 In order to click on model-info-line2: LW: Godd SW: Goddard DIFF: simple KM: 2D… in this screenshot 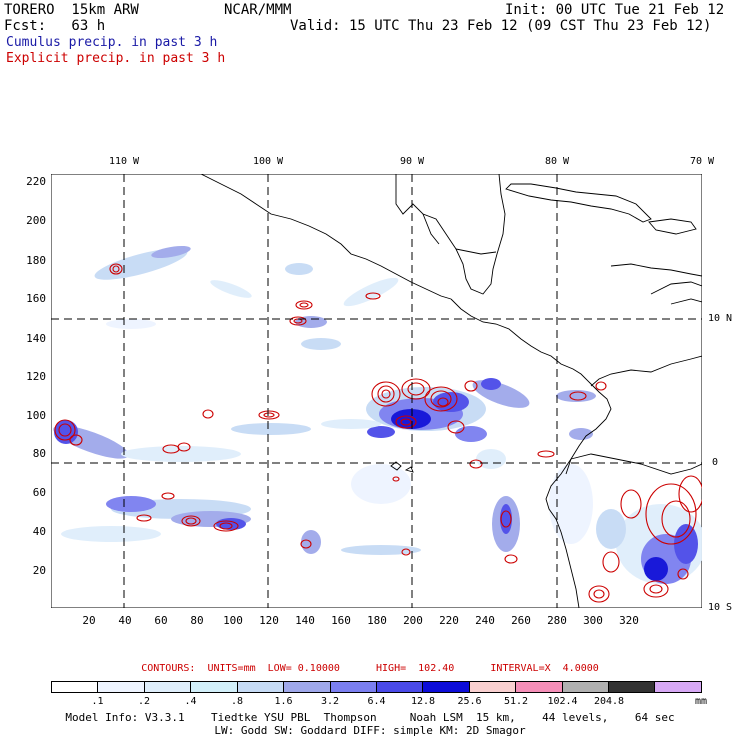, I will do `click(370, 730)`.